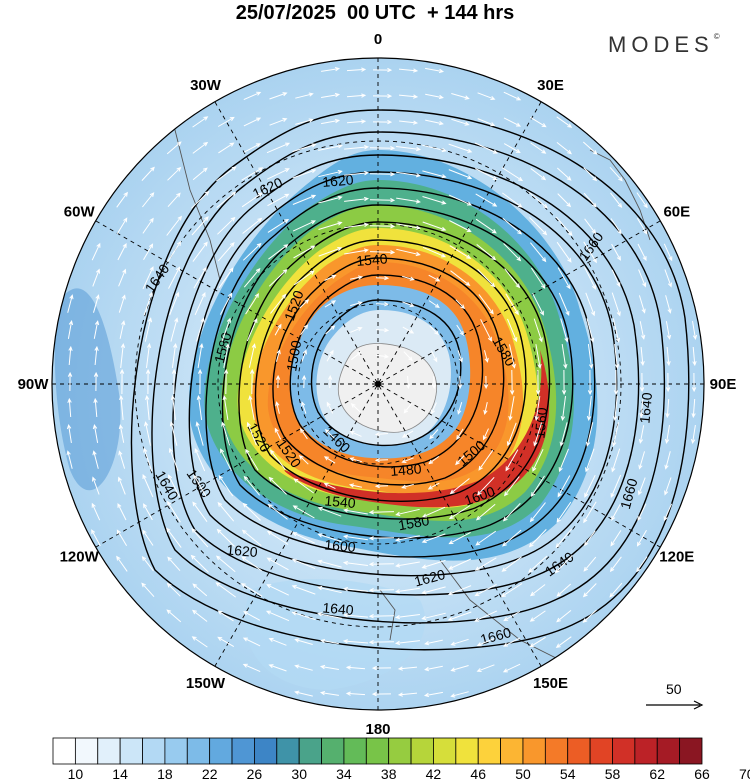 The width and height of the screenshot is (750, 782). Describe the element at coordinates (80, 557) in the screenshot. I see `longitude-label: 120W` at that location.